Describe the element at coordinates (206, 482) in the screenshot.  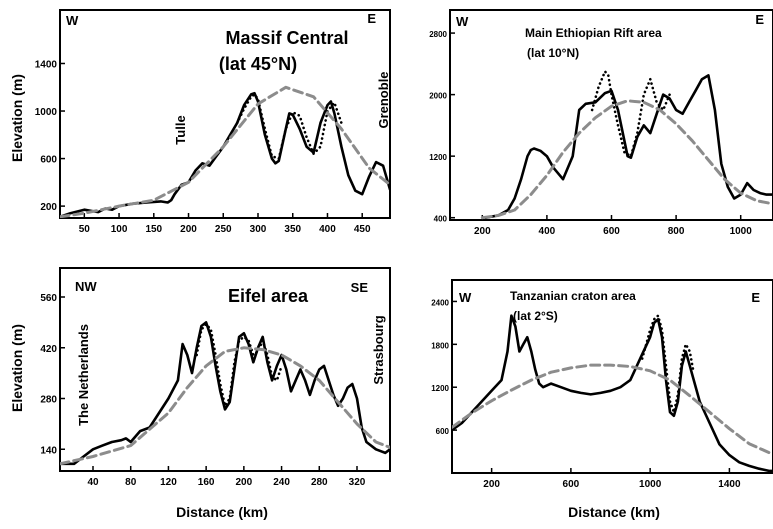
I see `x-tick-label: 160` at that location.